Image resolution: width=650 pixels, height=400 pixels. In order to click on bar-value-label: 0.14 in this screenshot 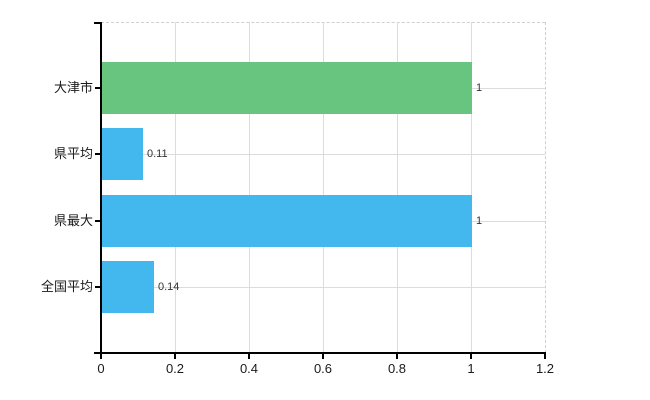, I will do `click(169, 287)`.